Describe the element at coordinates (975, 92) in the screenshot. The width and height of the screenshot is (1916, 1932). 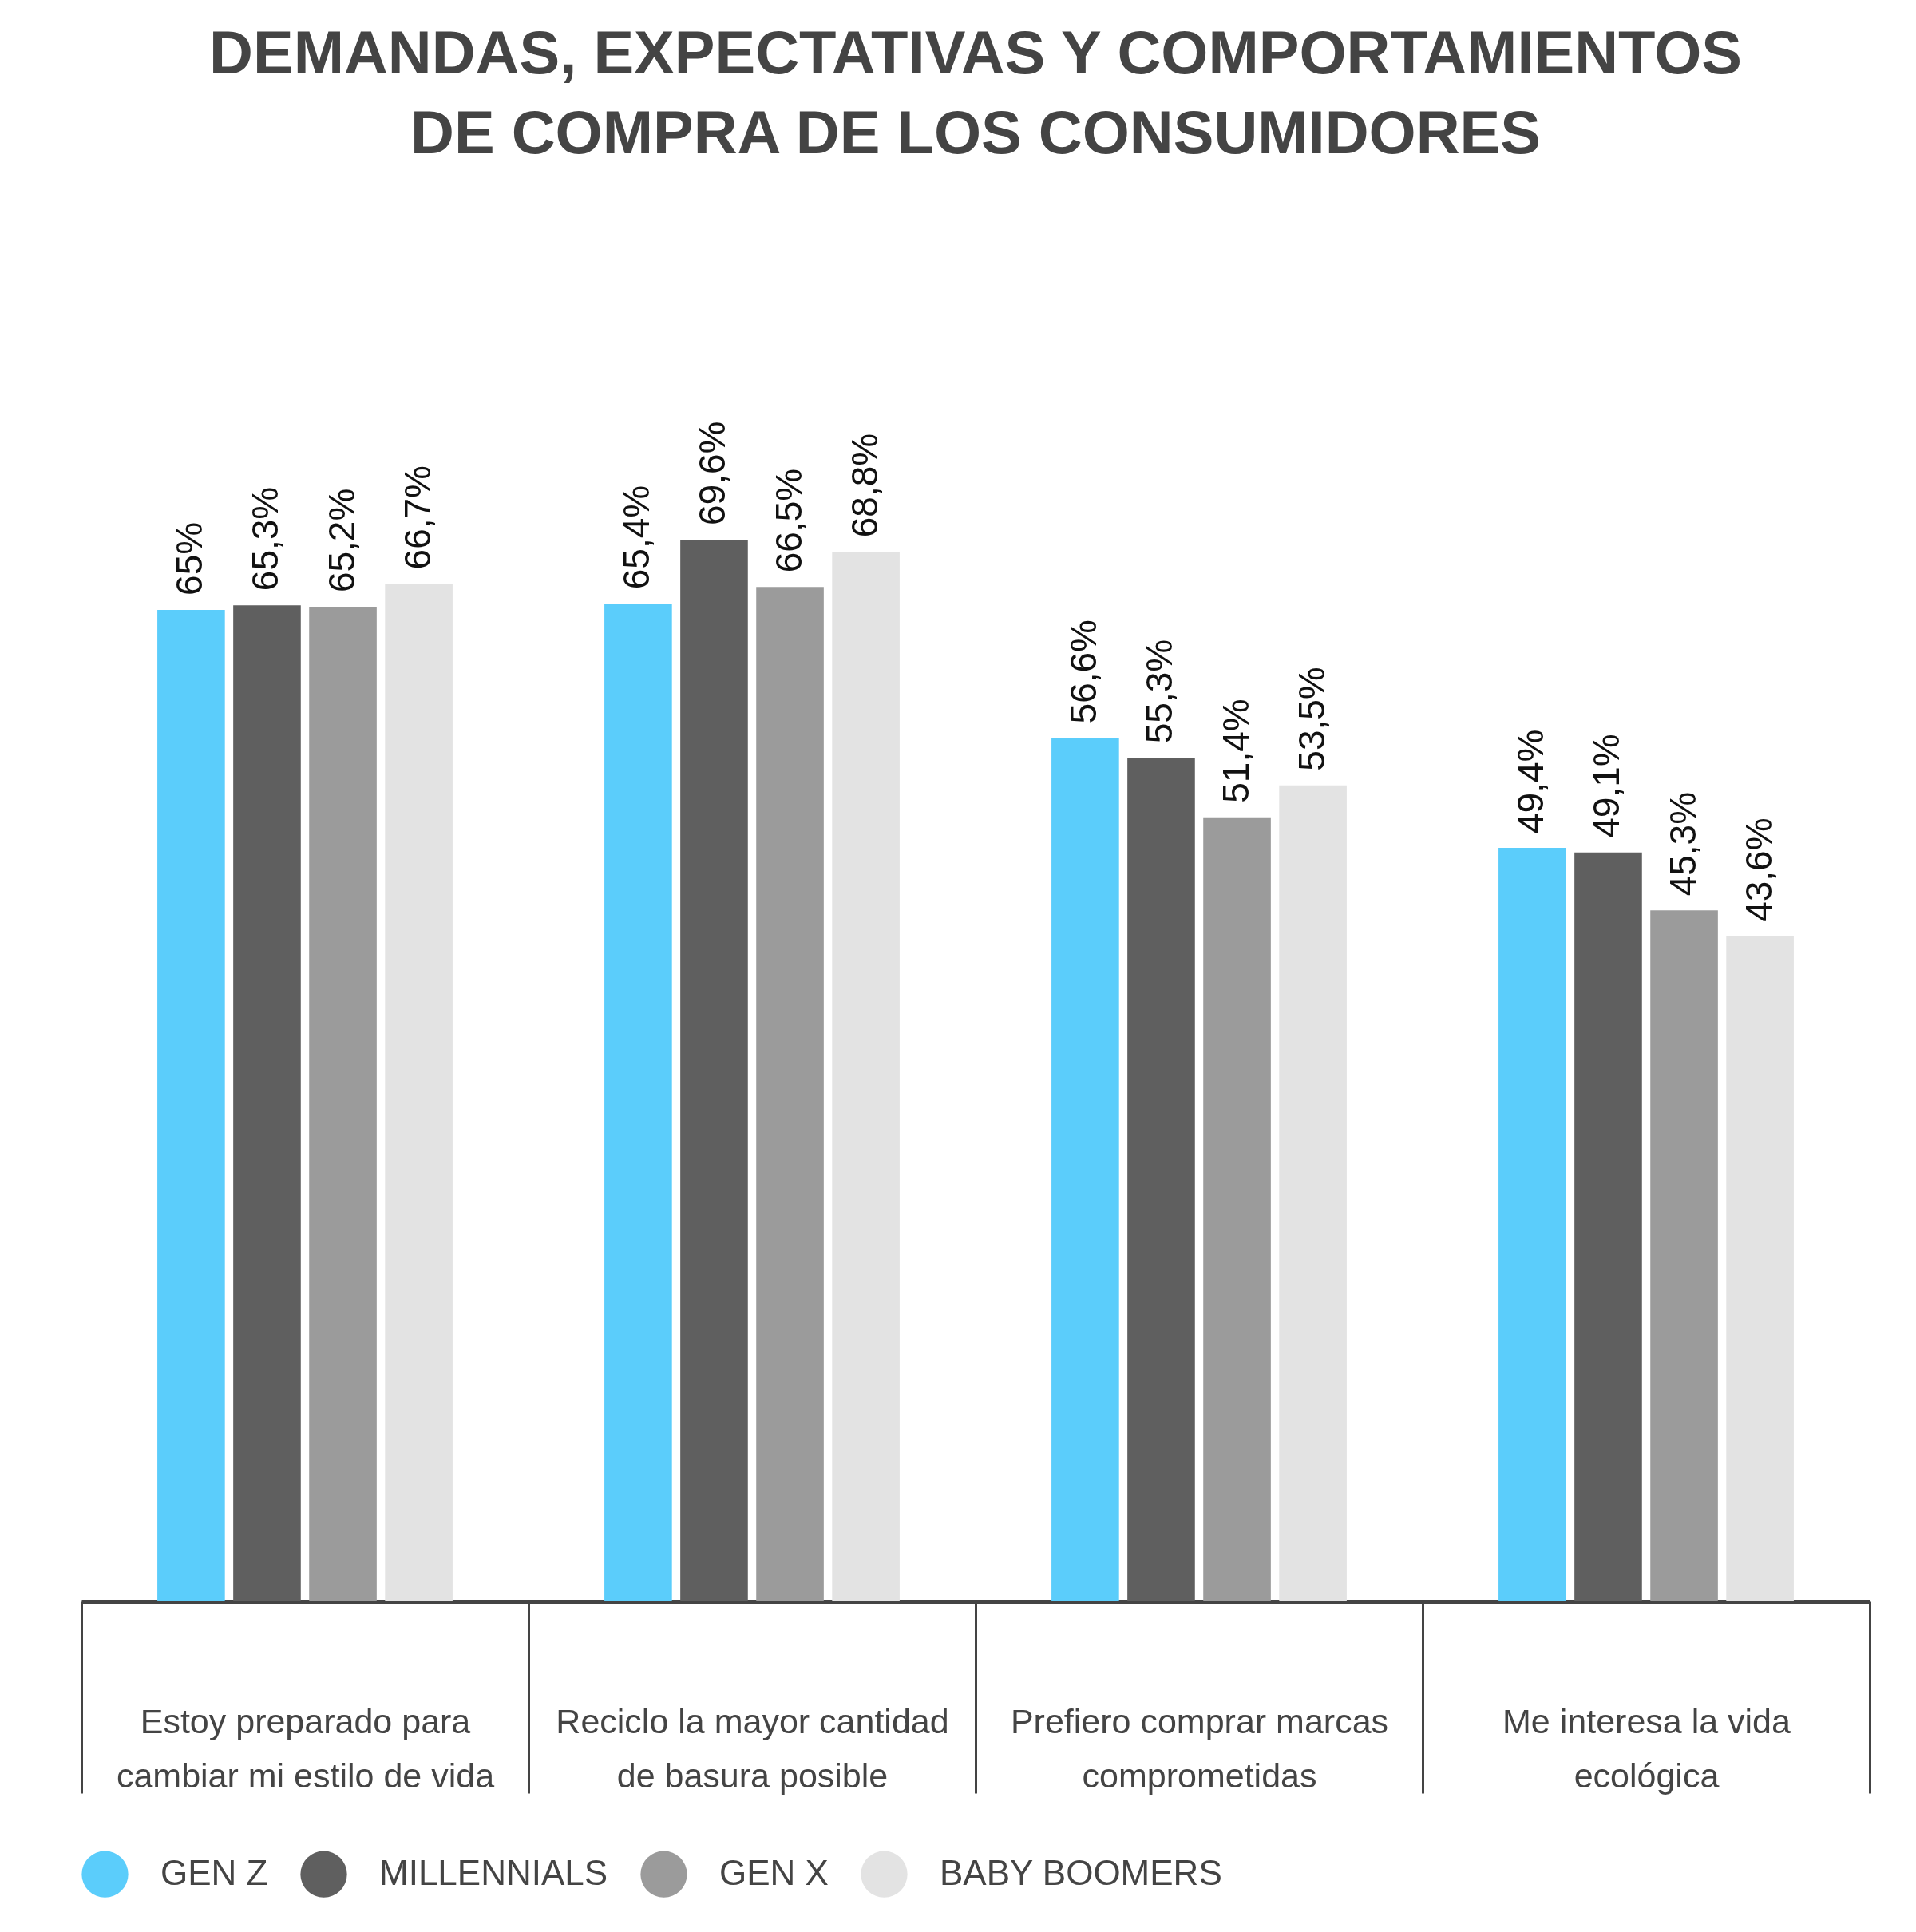
I see `chart-title: DEMANDAS, EXPECTATIVAS Y COMPORTAMIENTOS DE COMPRA DE LOS CONSUMIDORES` at that location.